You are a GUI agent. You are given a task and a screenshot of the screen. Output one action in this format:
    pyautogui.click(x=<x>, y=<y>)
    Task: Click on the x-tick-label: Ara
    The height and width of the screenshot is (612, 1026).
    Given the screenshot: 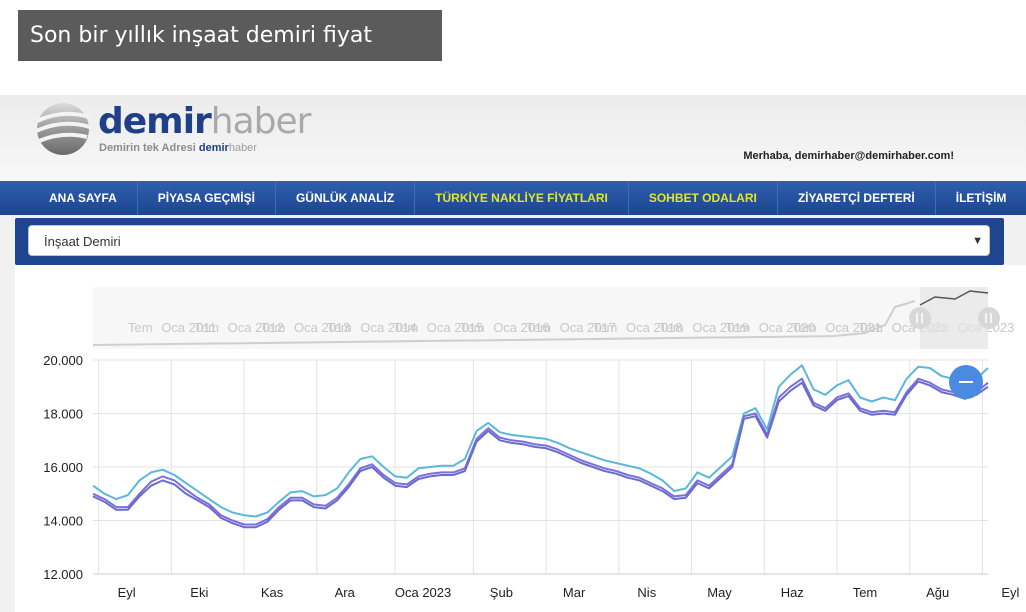 What is the action you would take?
    pyautogui.click(x=345, y=592)
    